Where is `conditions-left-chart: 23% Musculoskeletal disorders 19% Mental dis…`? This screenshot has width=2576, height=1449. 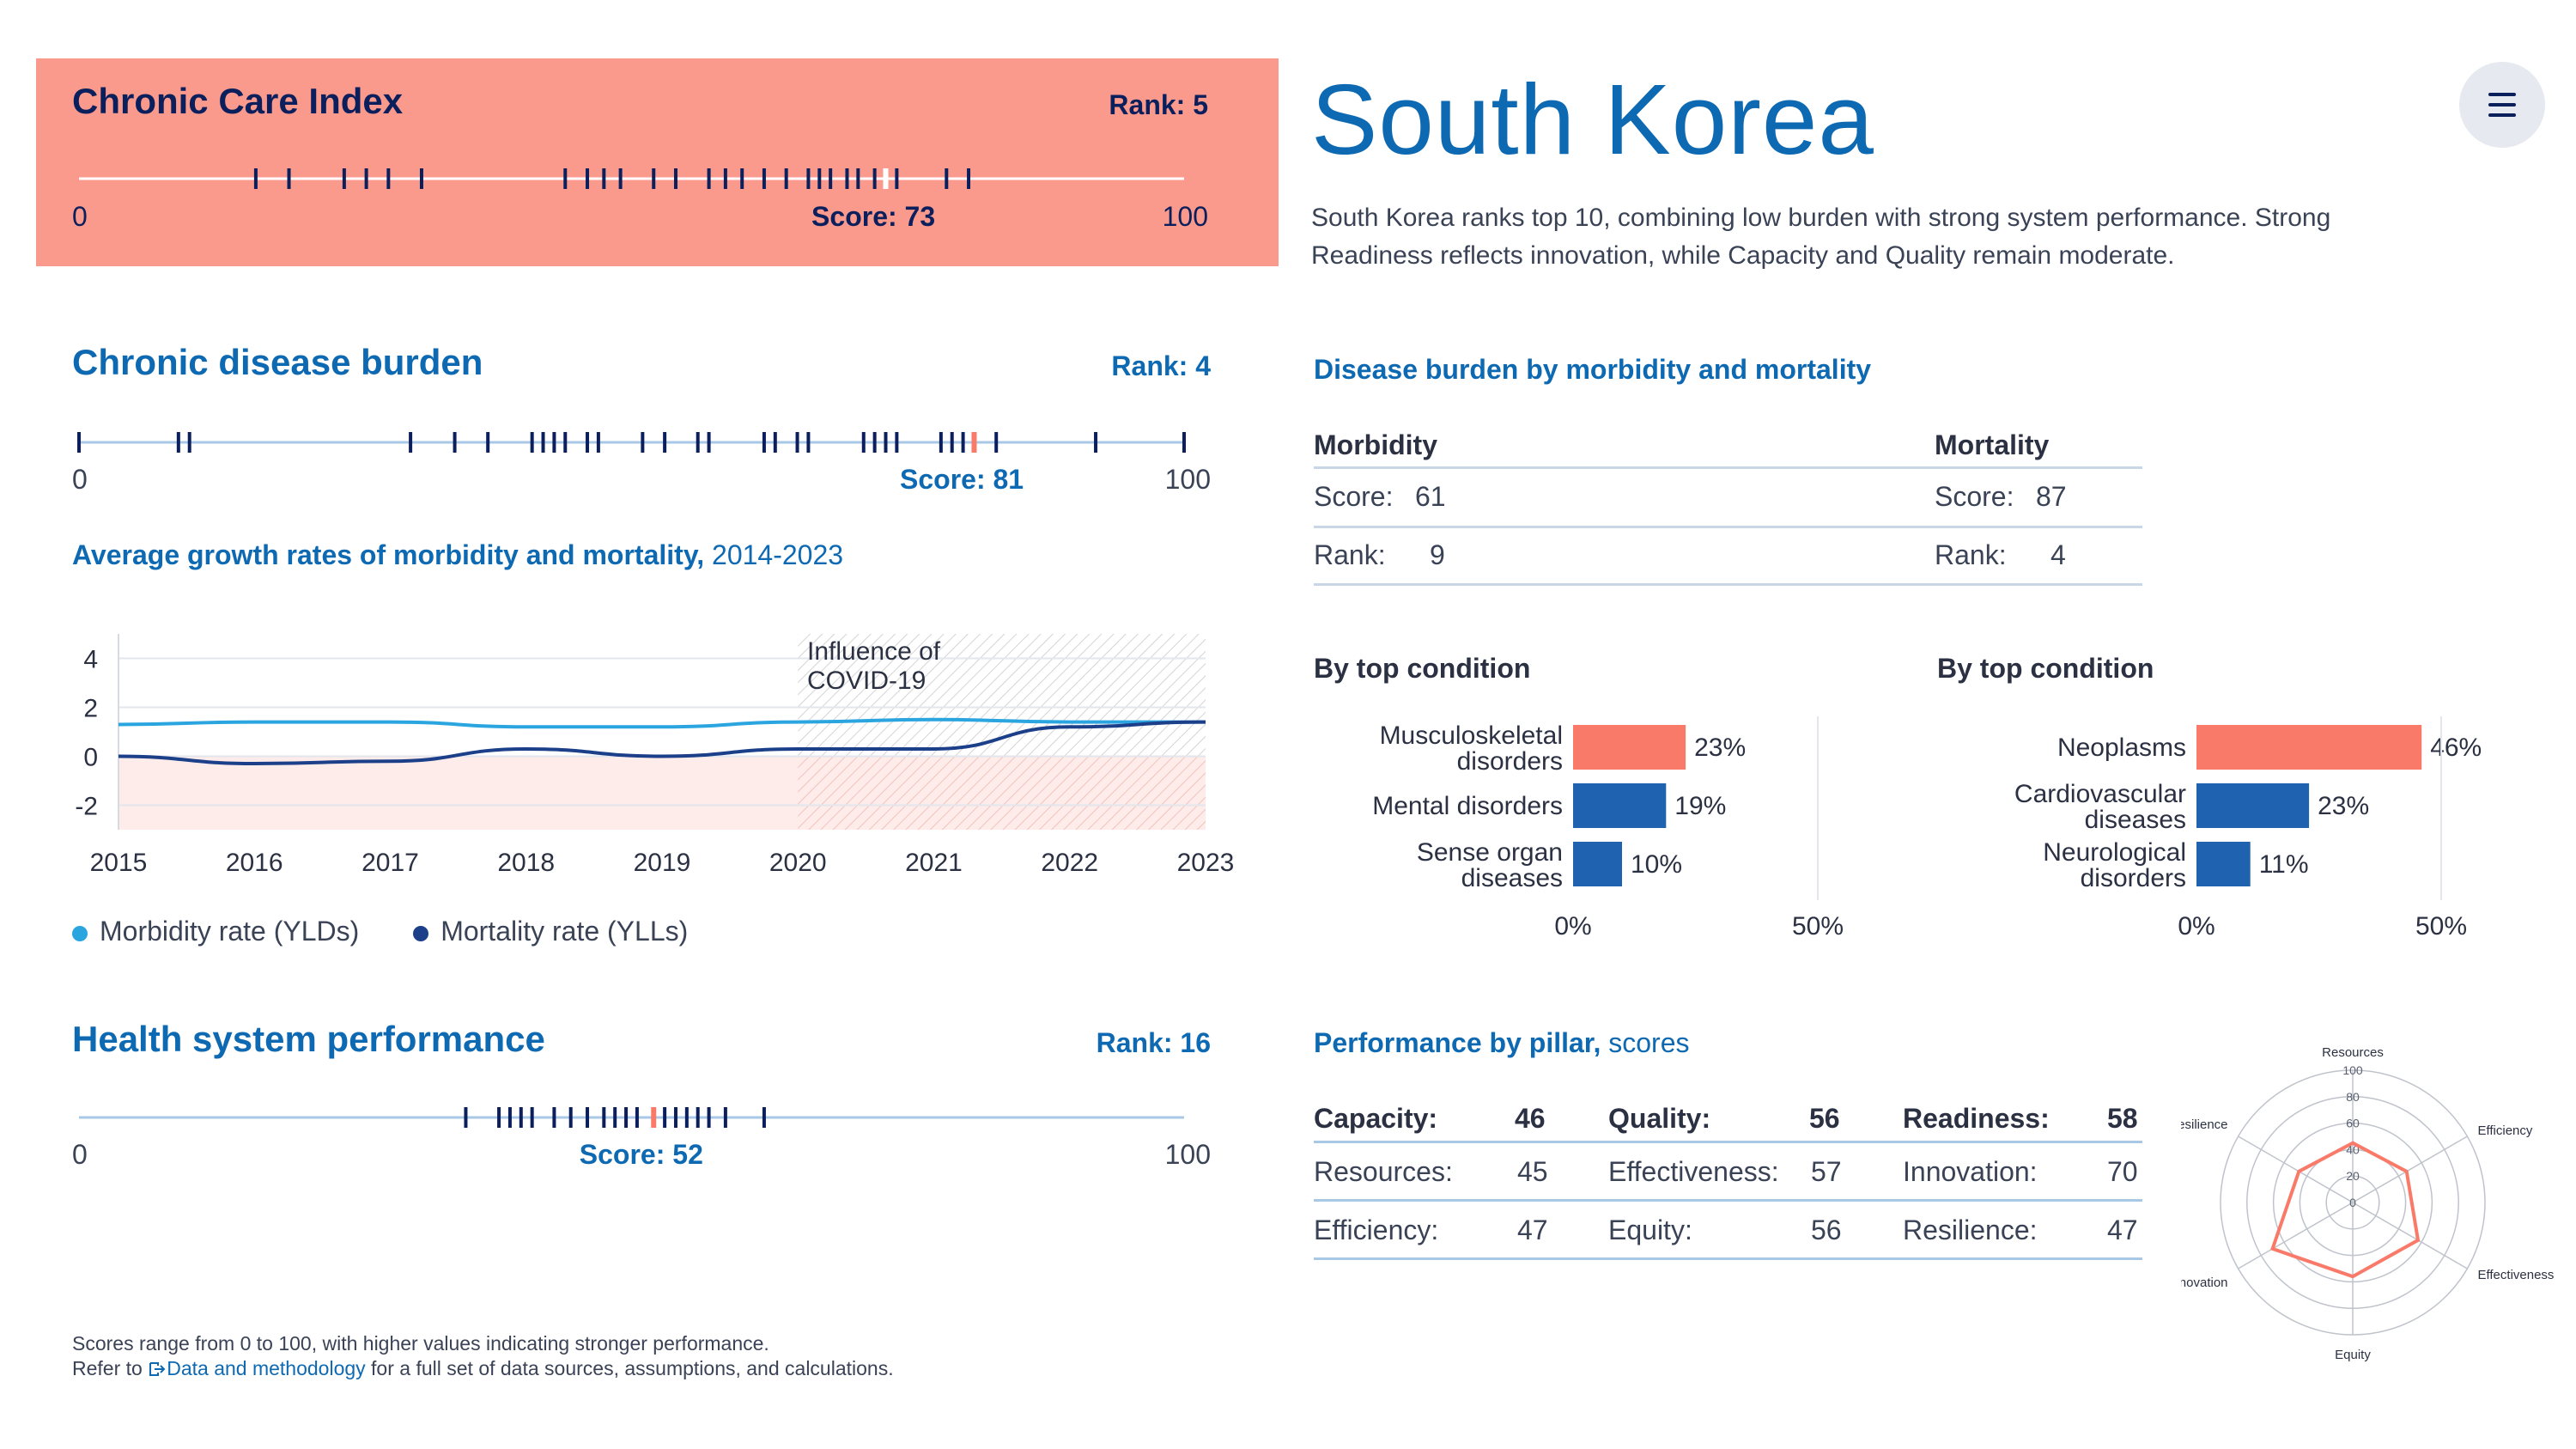
conditions-left-chart: 23% Musculoskeletal disorders 19% Mental dis… is located at coordinates (1614, 829).